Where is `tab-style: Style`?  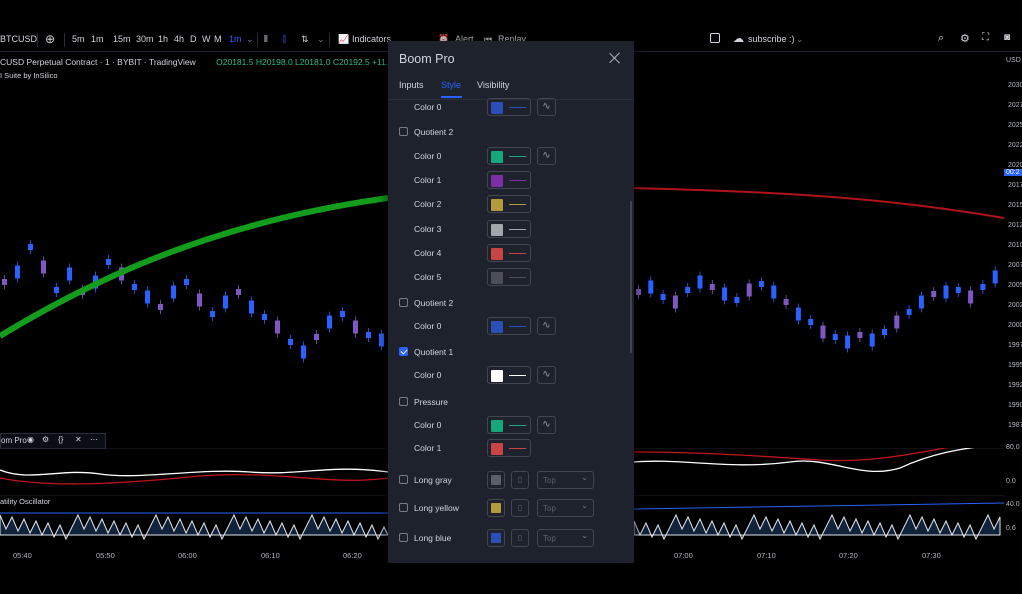
tab-style: Style is located at coordinates (451, 85).